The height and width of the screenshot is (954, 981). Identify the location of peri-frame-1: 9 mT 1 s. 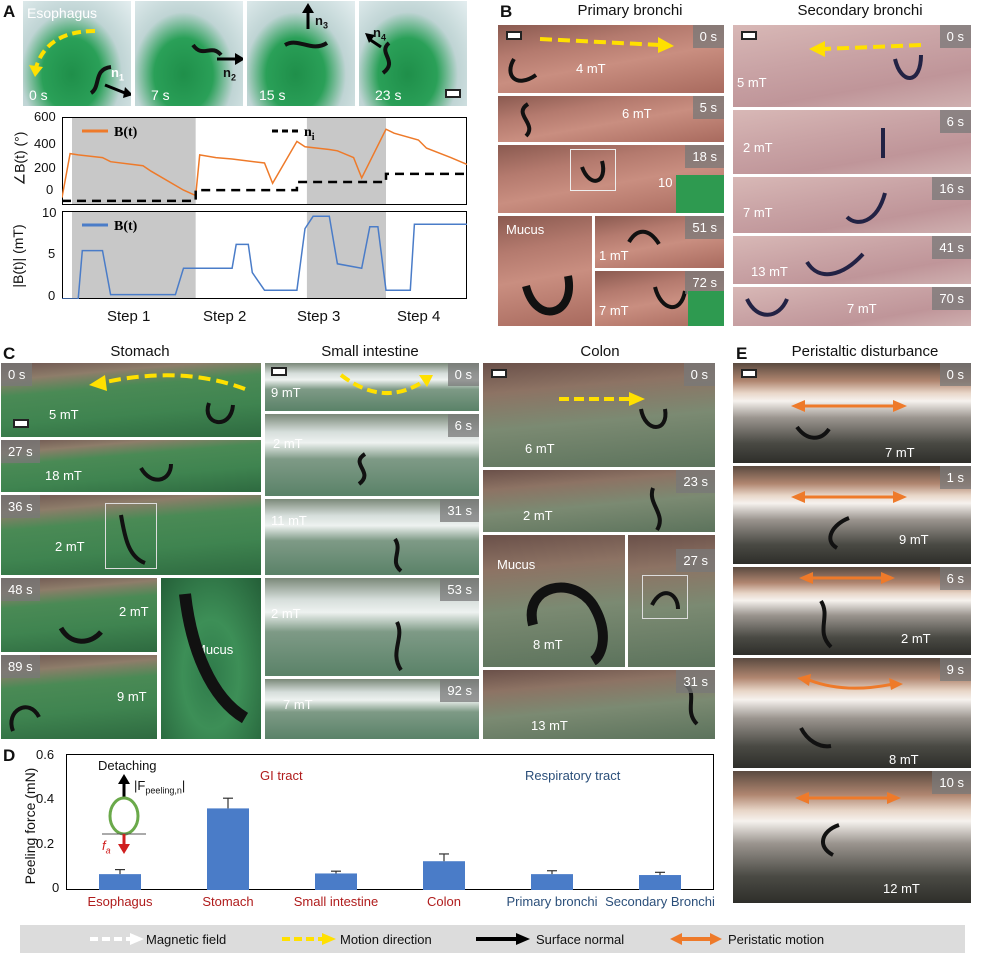
(852, 515).